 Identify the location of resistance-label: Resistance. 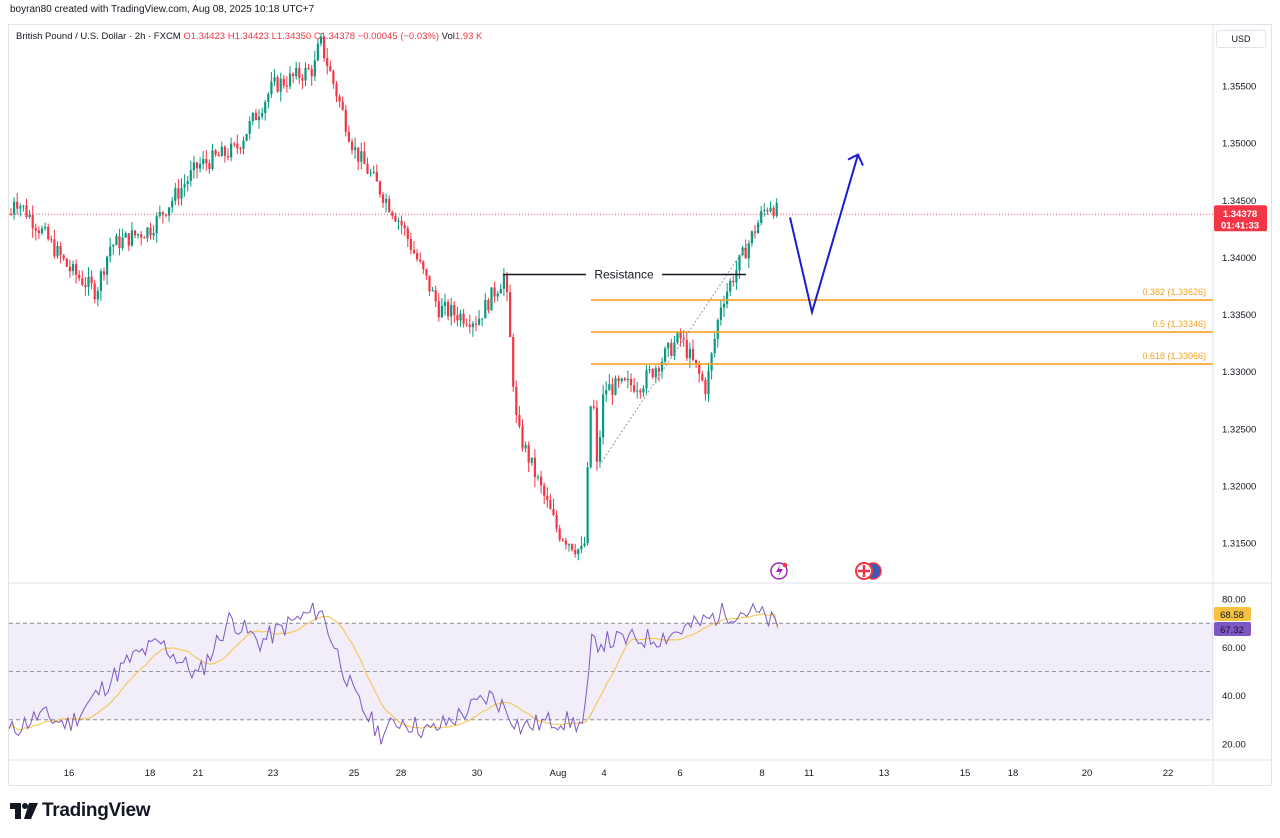
(624, 275).